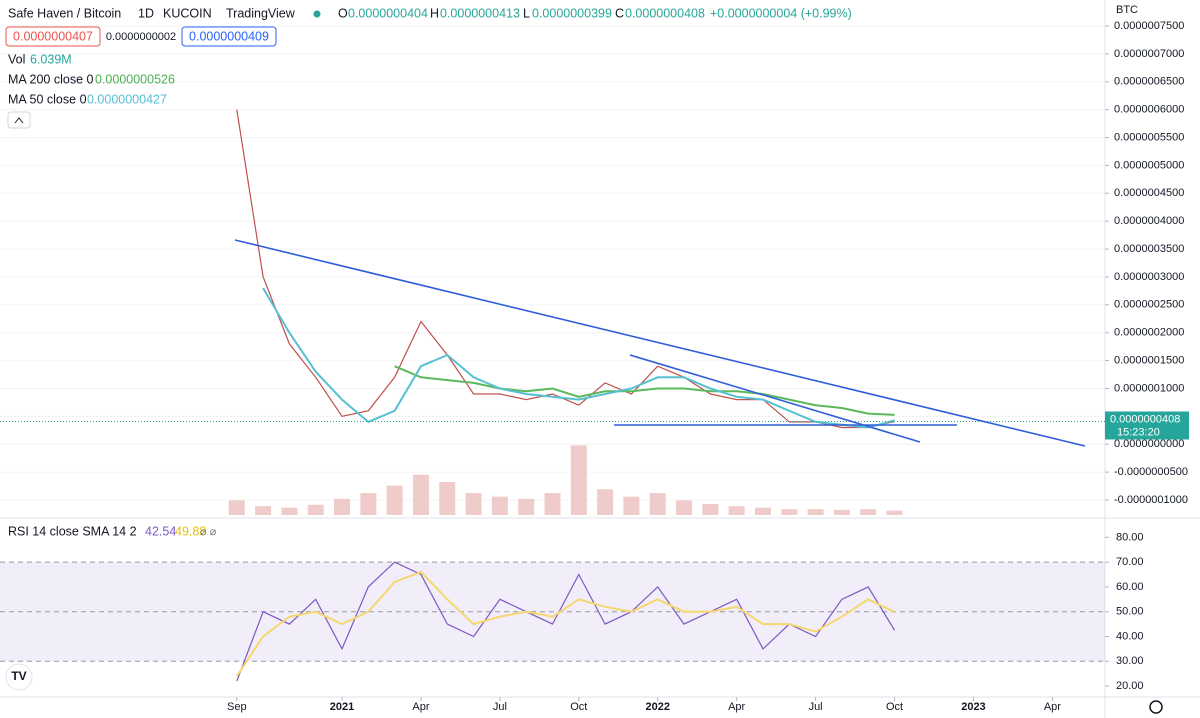  What do you see at coordinates (1130, 587) in the screenshot?
I see `y-tick-label: 60.00` at bounding box center [1130, 587].